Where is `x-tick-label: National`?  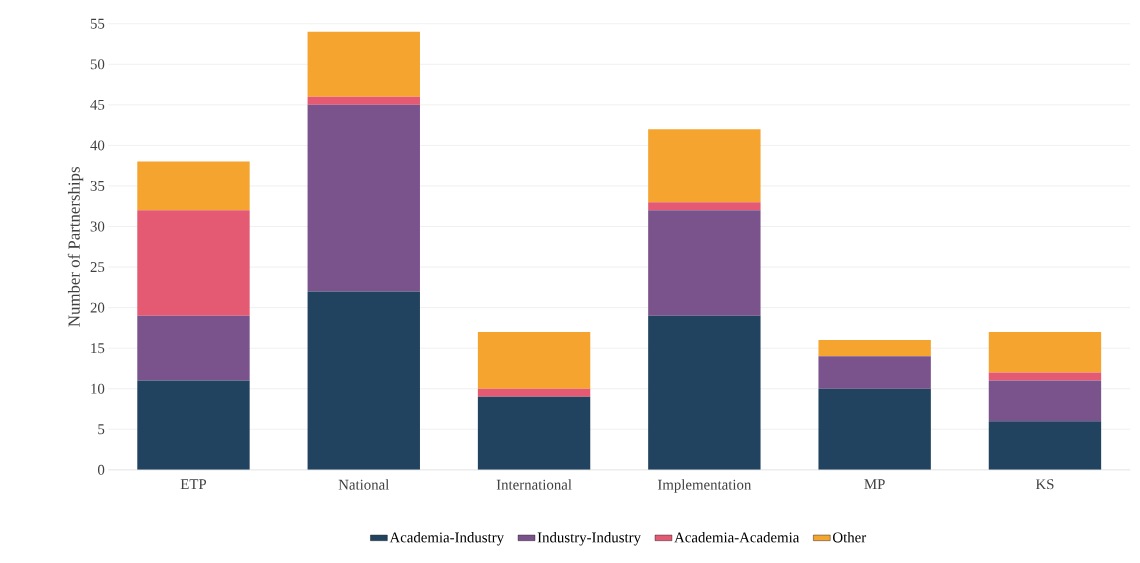
x-tick-label: National is located at coordinates (364, 484).